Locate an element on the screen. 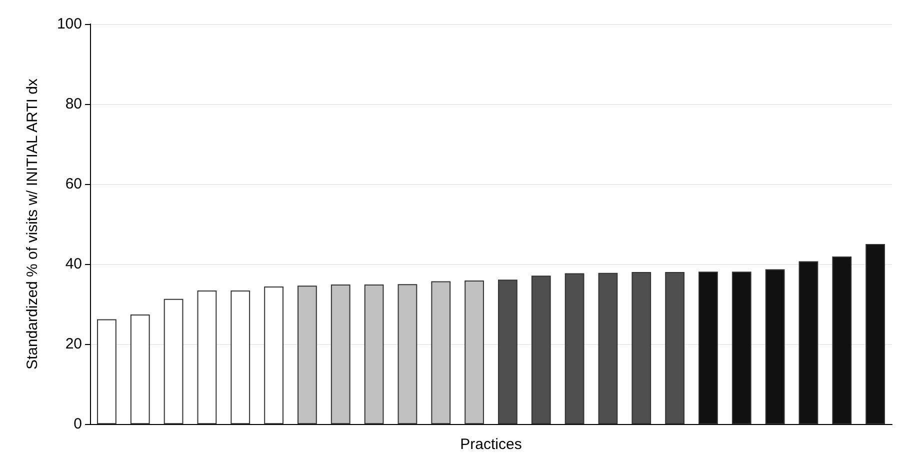 This screenshot has height=465, width=908. y-tick-label: 60 is located at coordinates (73, 184).